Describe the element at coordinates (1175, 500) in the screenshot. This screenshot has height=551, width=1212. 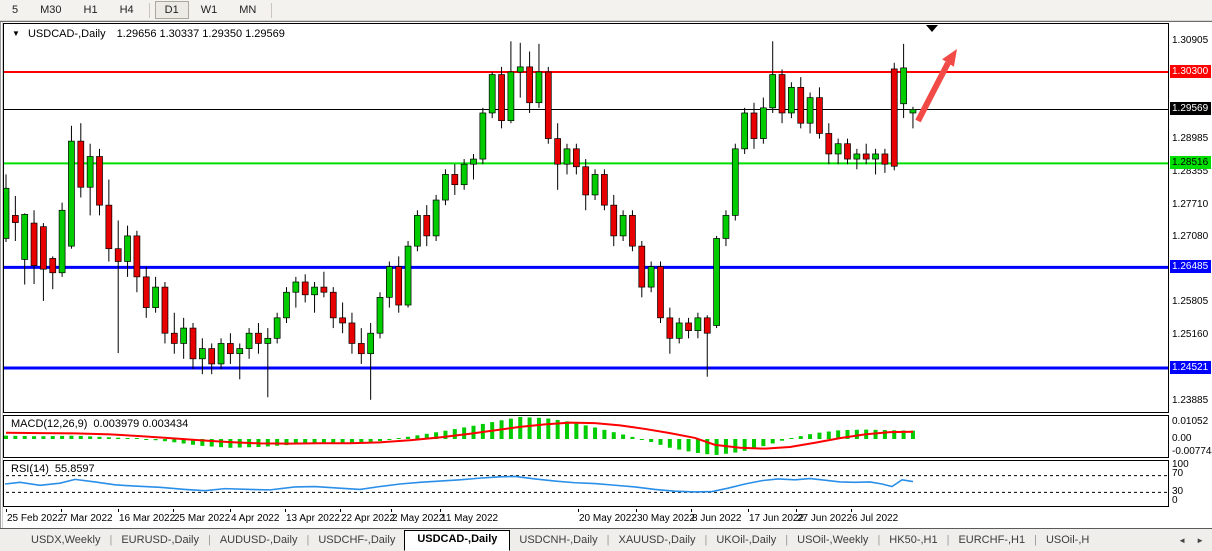
I see `rsi-axis-tick: 0` at that location.